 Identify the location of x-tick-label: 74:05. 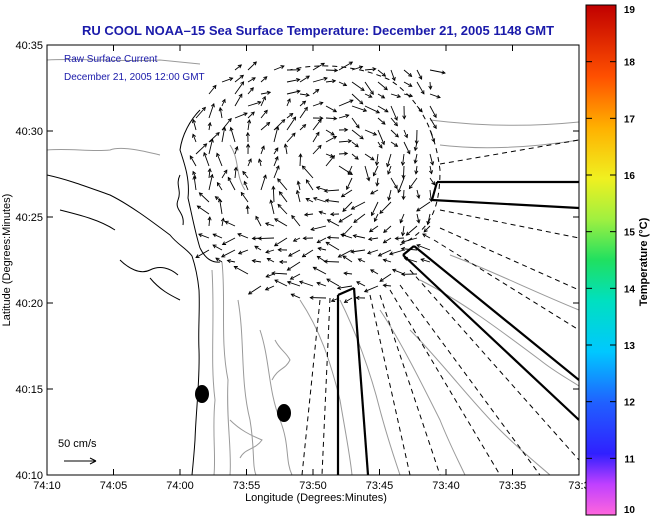
(114, 486).